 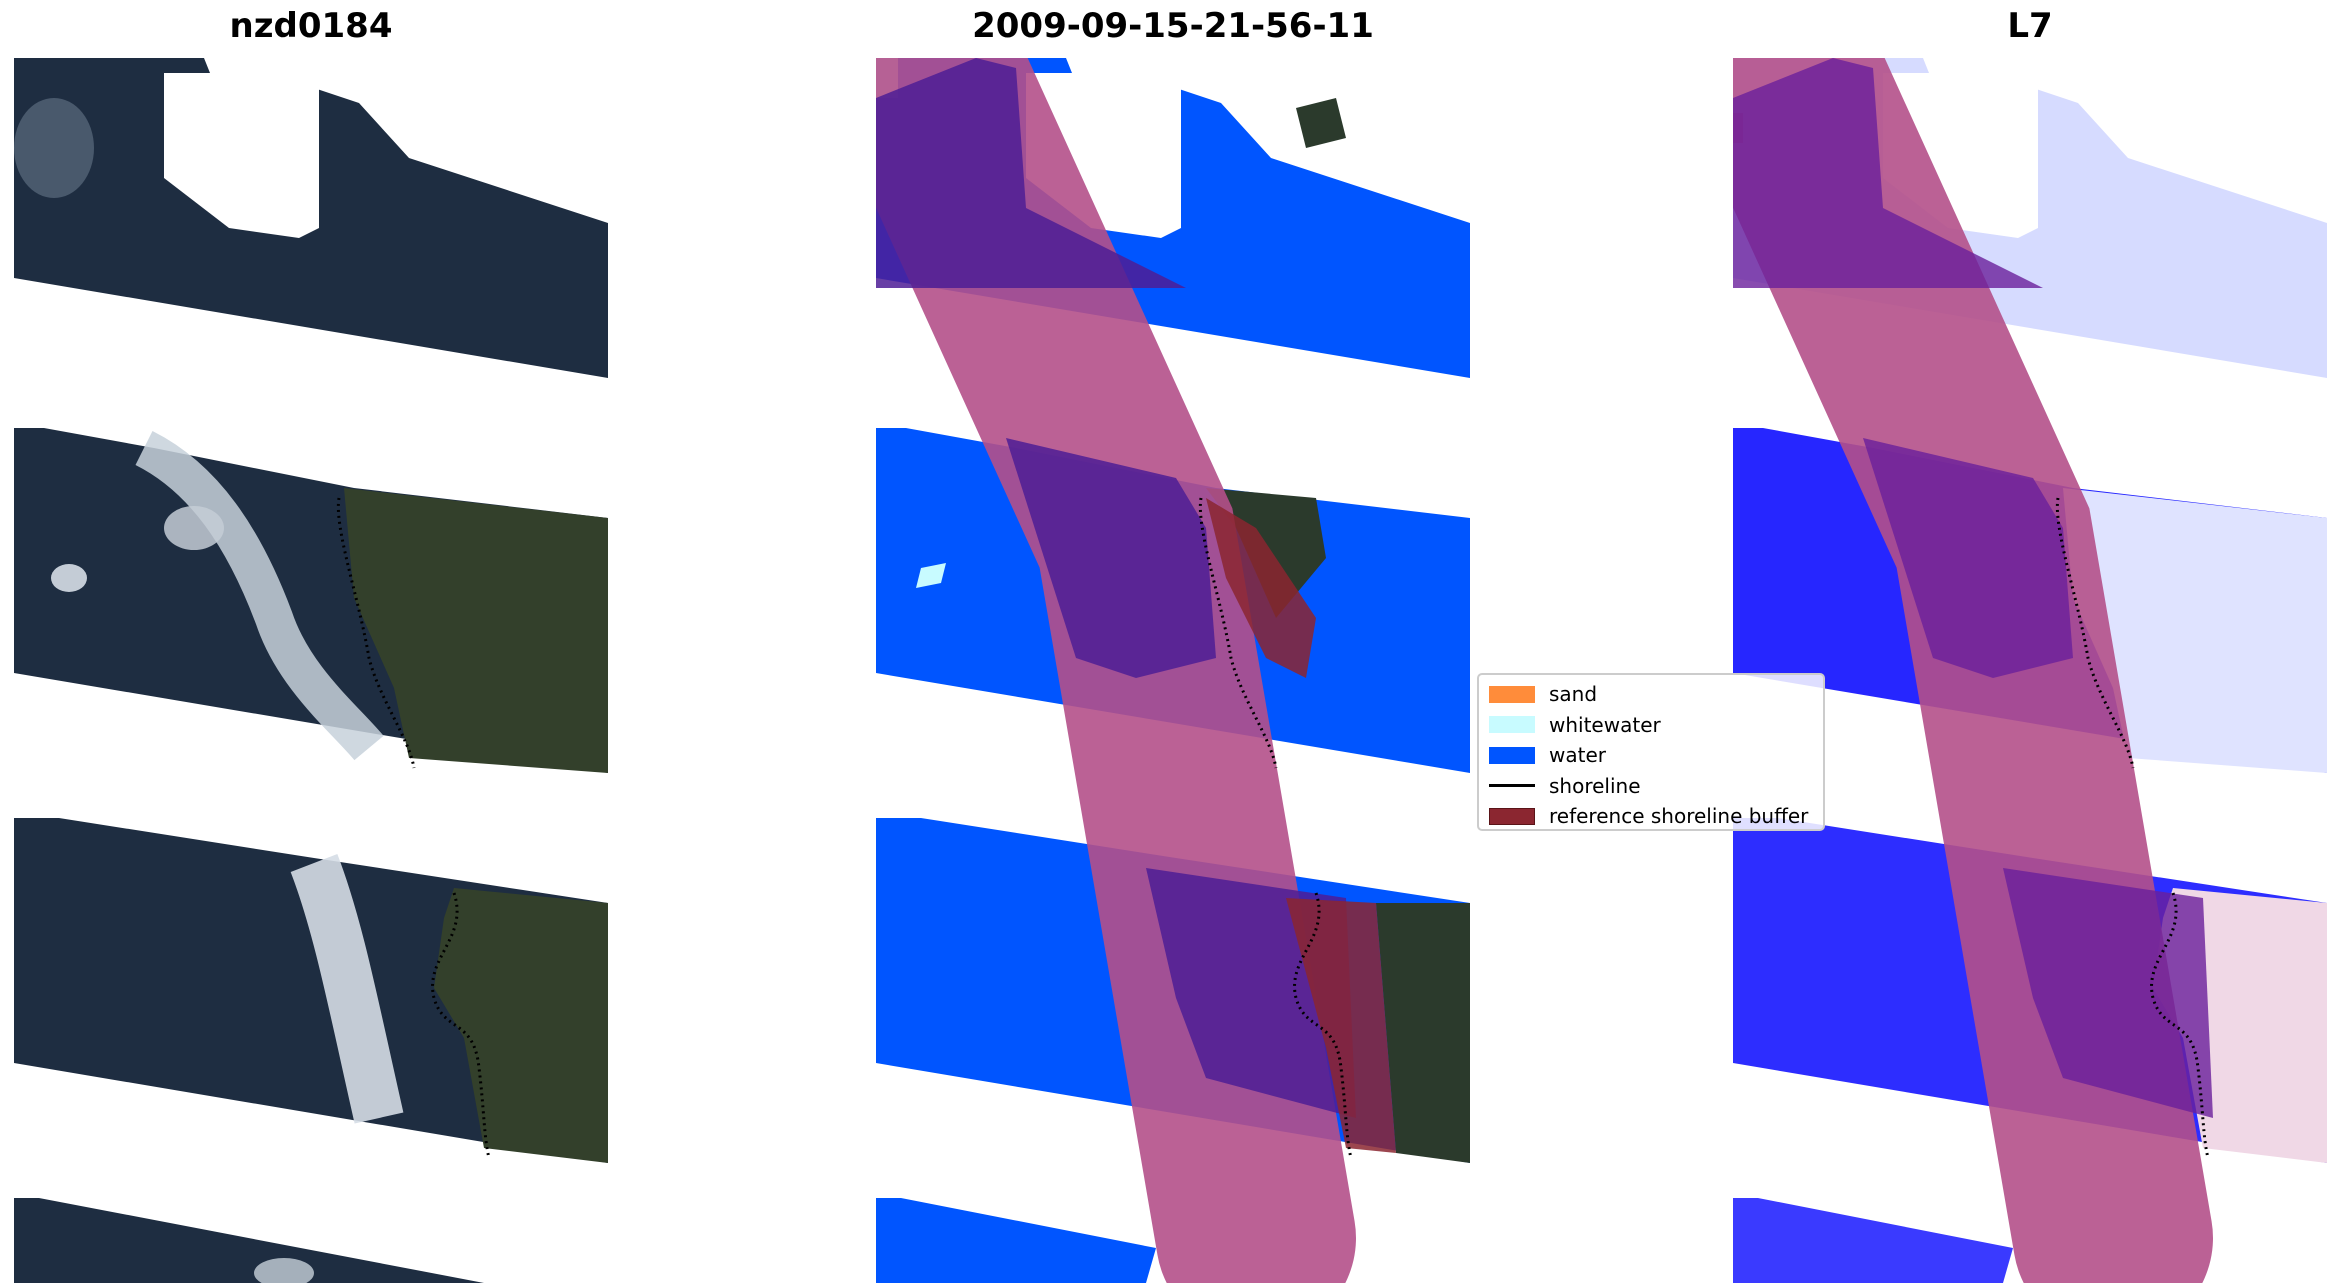 I want to click on legend-item-buffer: reference shoreline buffer, so click(x=1651, y=816).